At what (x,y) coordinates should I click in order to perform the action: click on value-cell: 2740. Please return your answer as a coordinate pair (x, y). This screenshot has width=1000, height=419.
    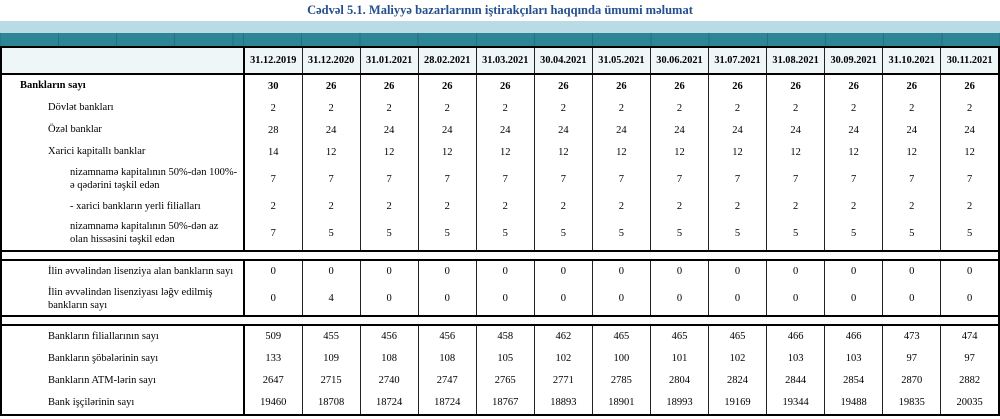
    Looking at the image, I should click on (389, 380).